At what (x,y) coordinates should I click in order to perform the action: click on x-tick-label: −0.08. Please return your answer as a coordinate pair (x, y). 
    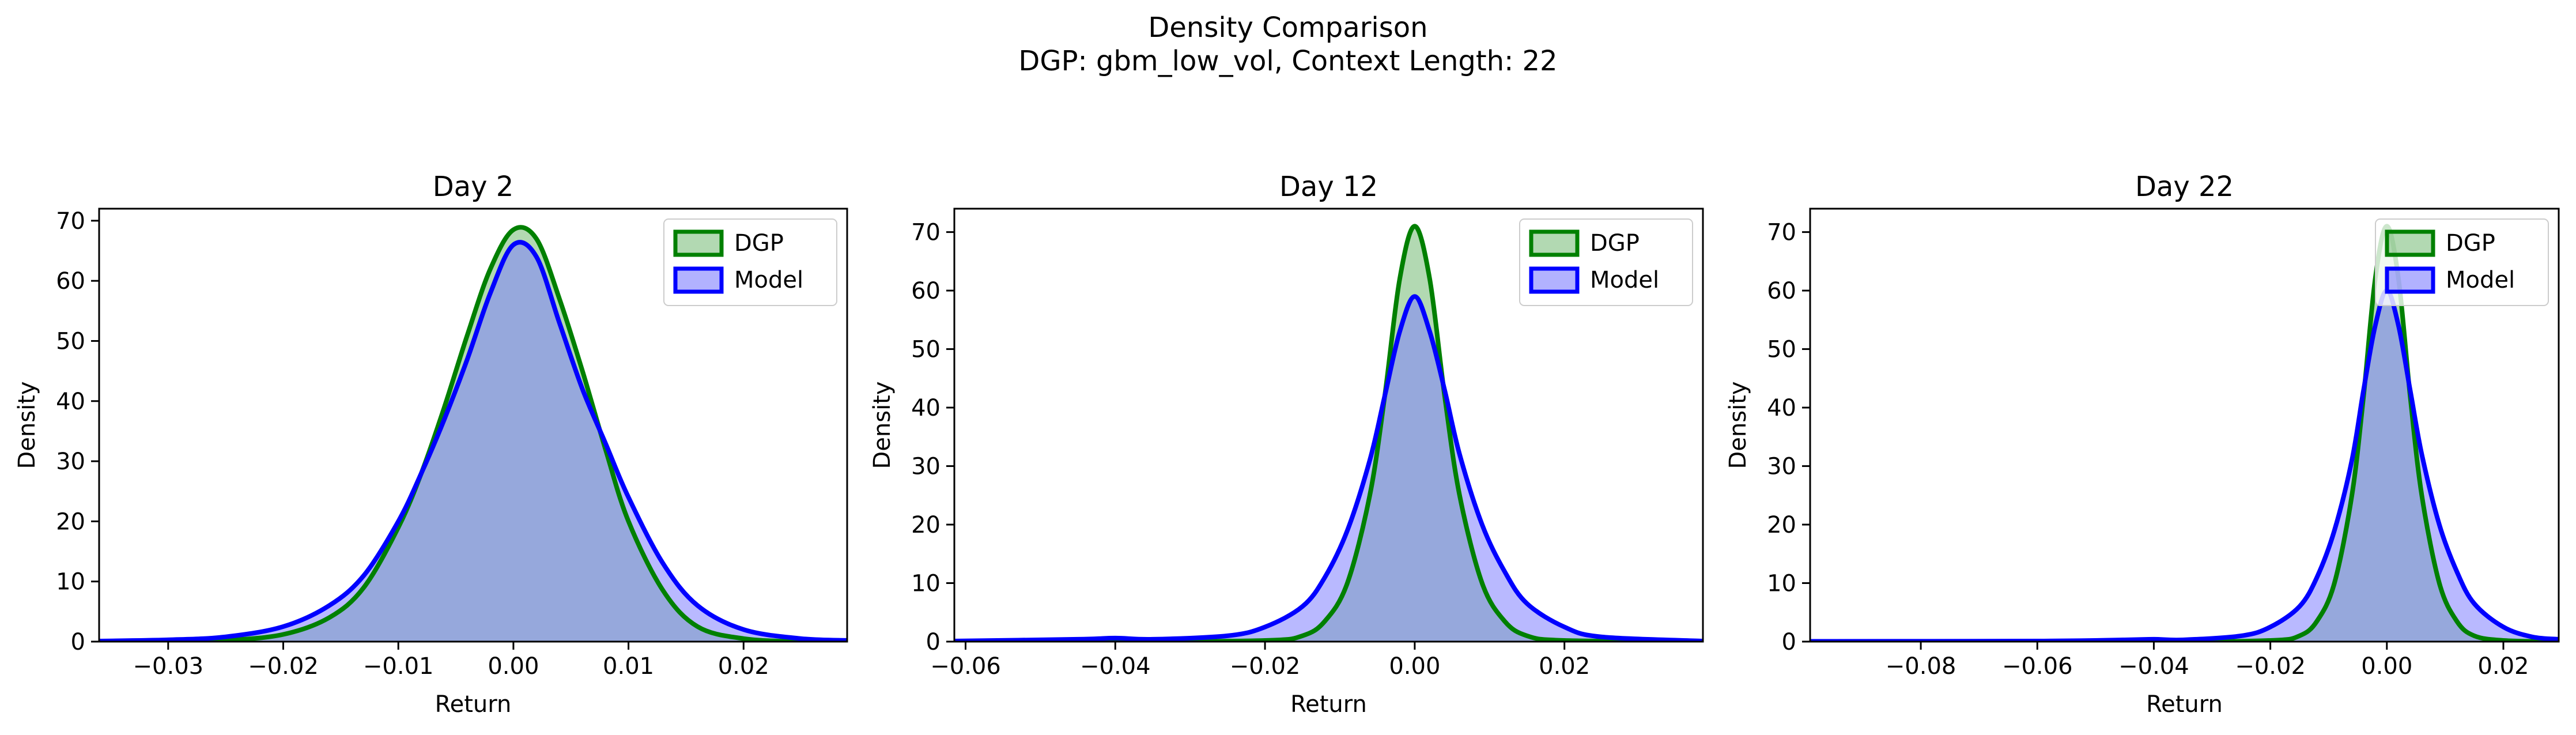
    Looking at the image, I should click on (1921, 666).